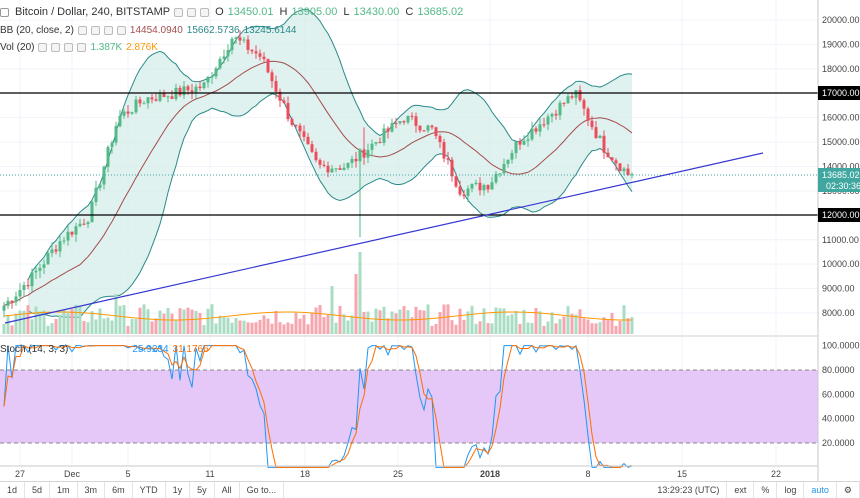 Image resolution: width=860 pixels, height=498 pixels. What do you see at coordinates (13, 490) in the screenshot?
I see `range-1d-button: 1d` at bounding box center [13, 490].